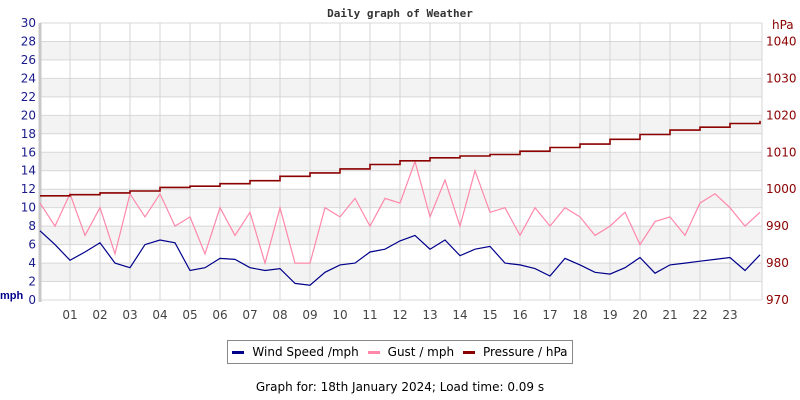 This screenshot has width=800, height=400. I want to click on x-tick-label: 16, so click(519, 315).